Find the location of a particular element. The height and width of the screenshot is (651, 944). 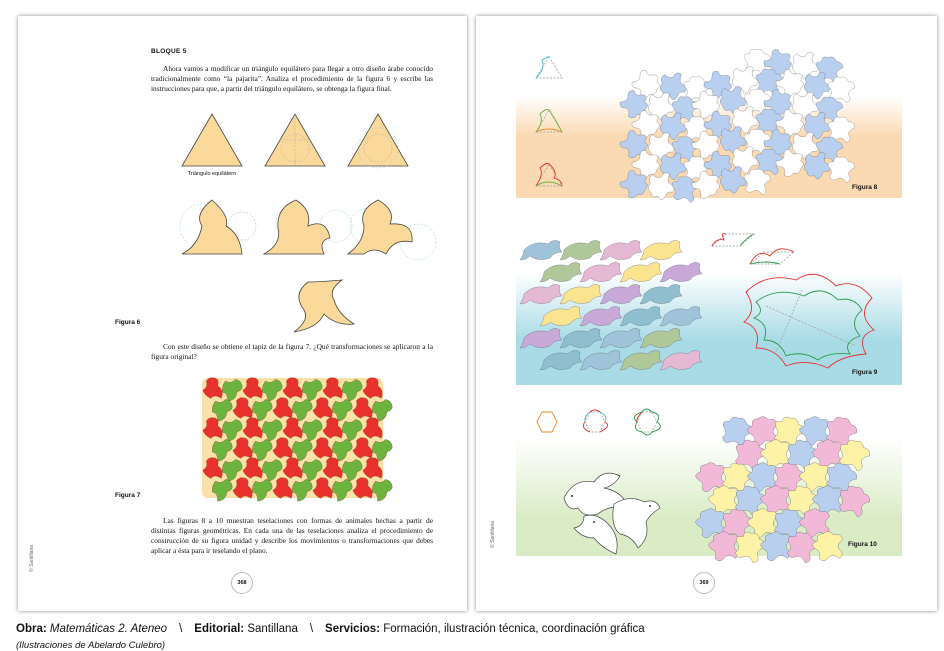

figure-9-label: Figura 9 is located at coordinates (865, 372).